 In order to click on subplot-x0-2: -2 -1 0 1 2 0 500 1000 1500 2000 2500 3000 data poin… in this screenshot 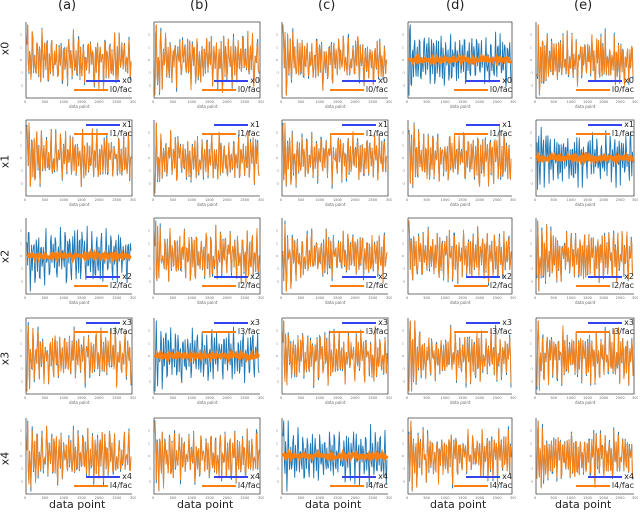, I will do `click(333, 68)`.